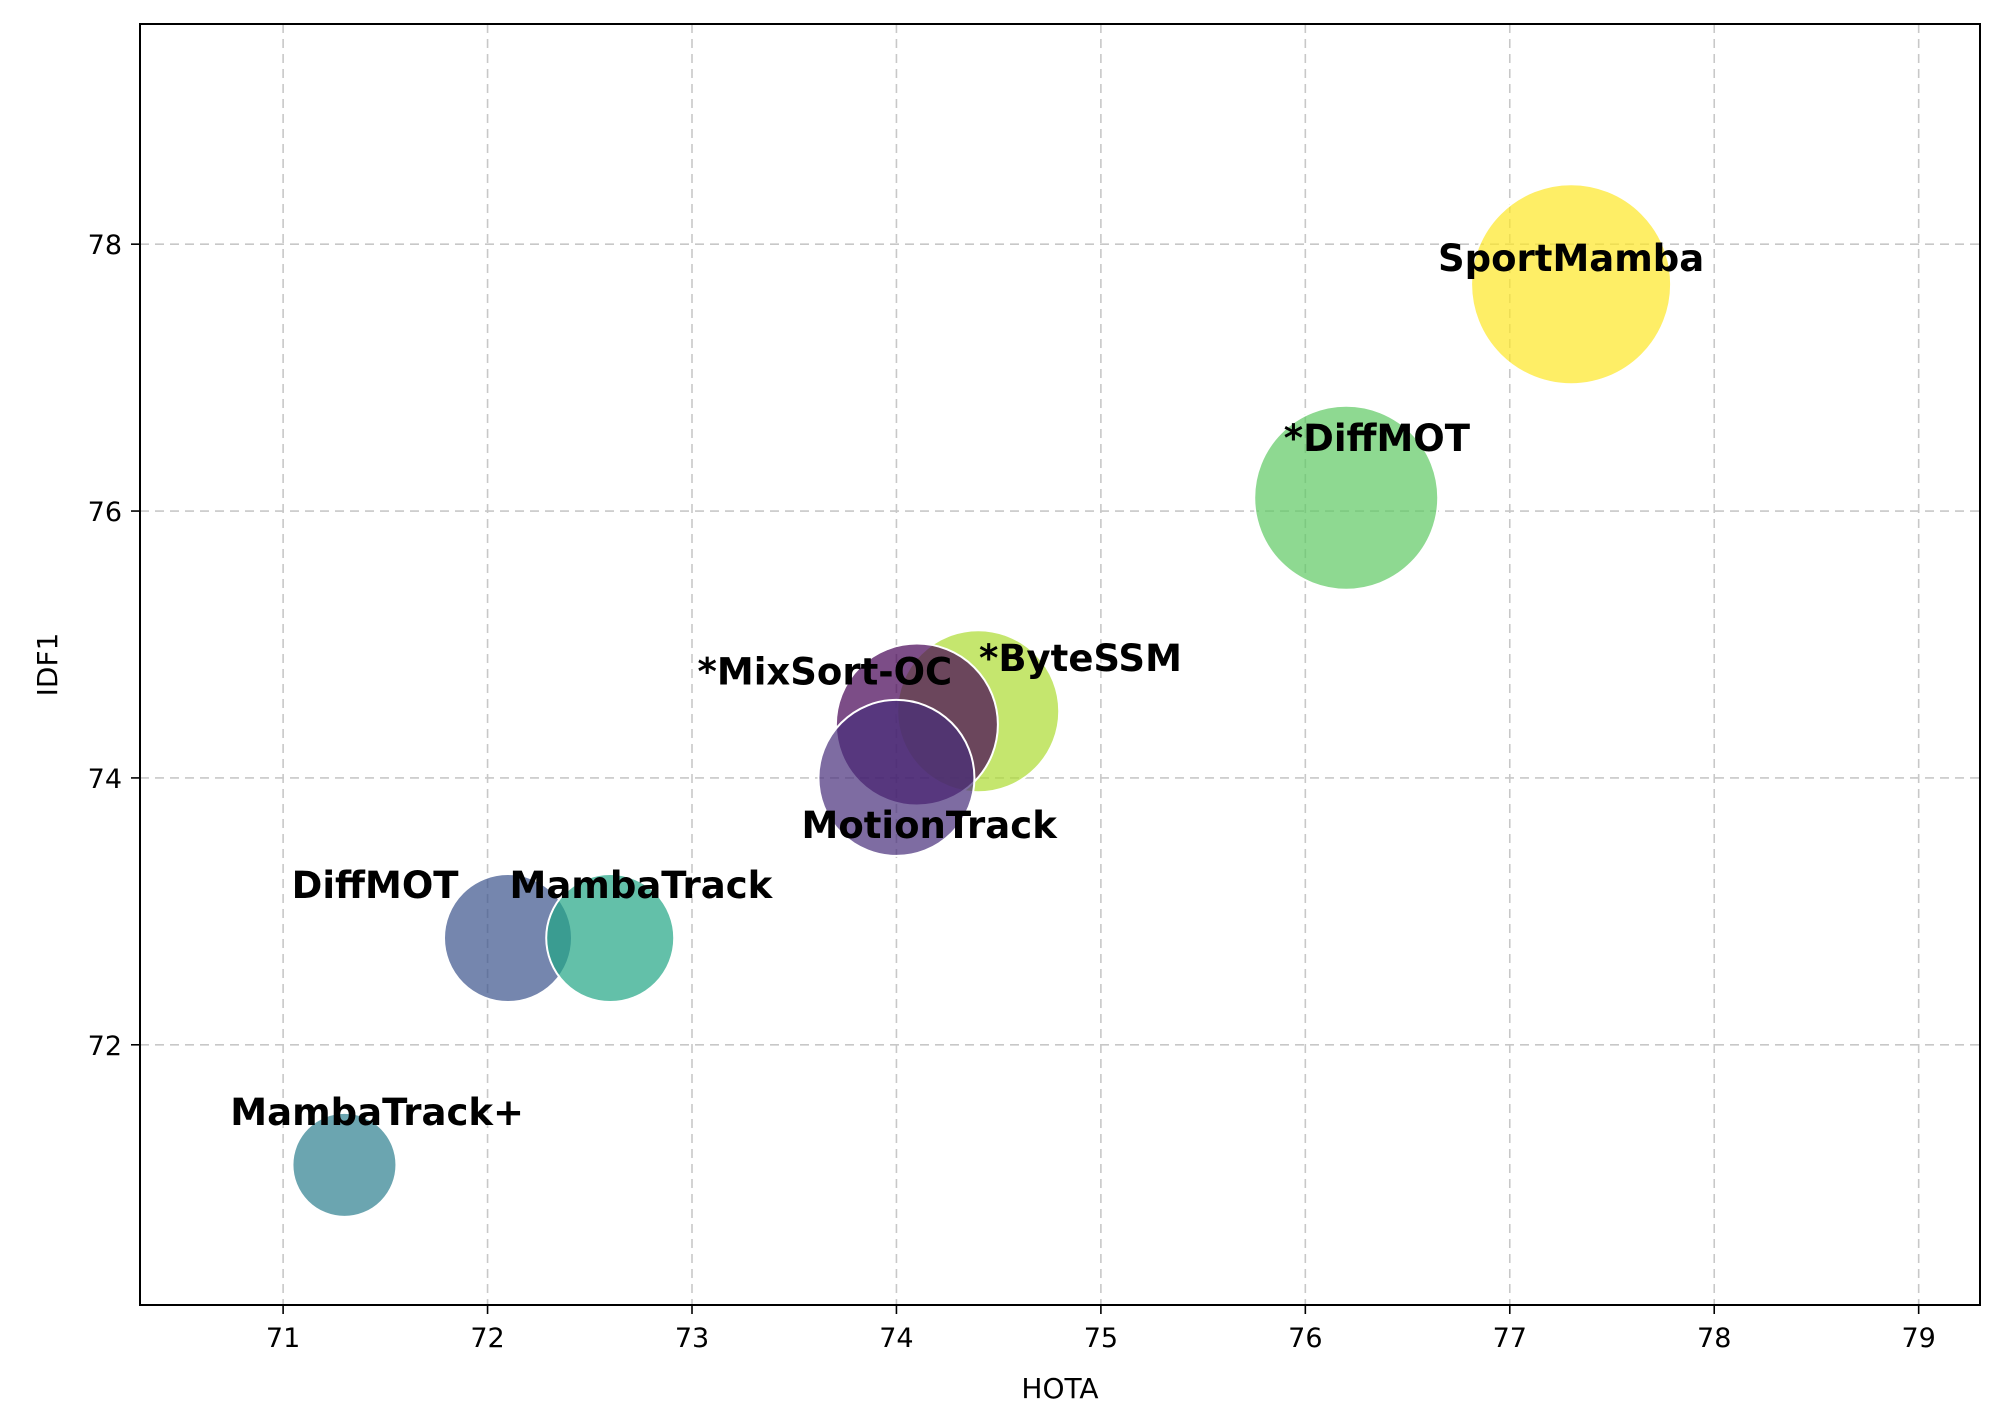  Describe the element at coordinates (47, 665) in the screenshot. I see `y-axis-title: IDF1` at that location.